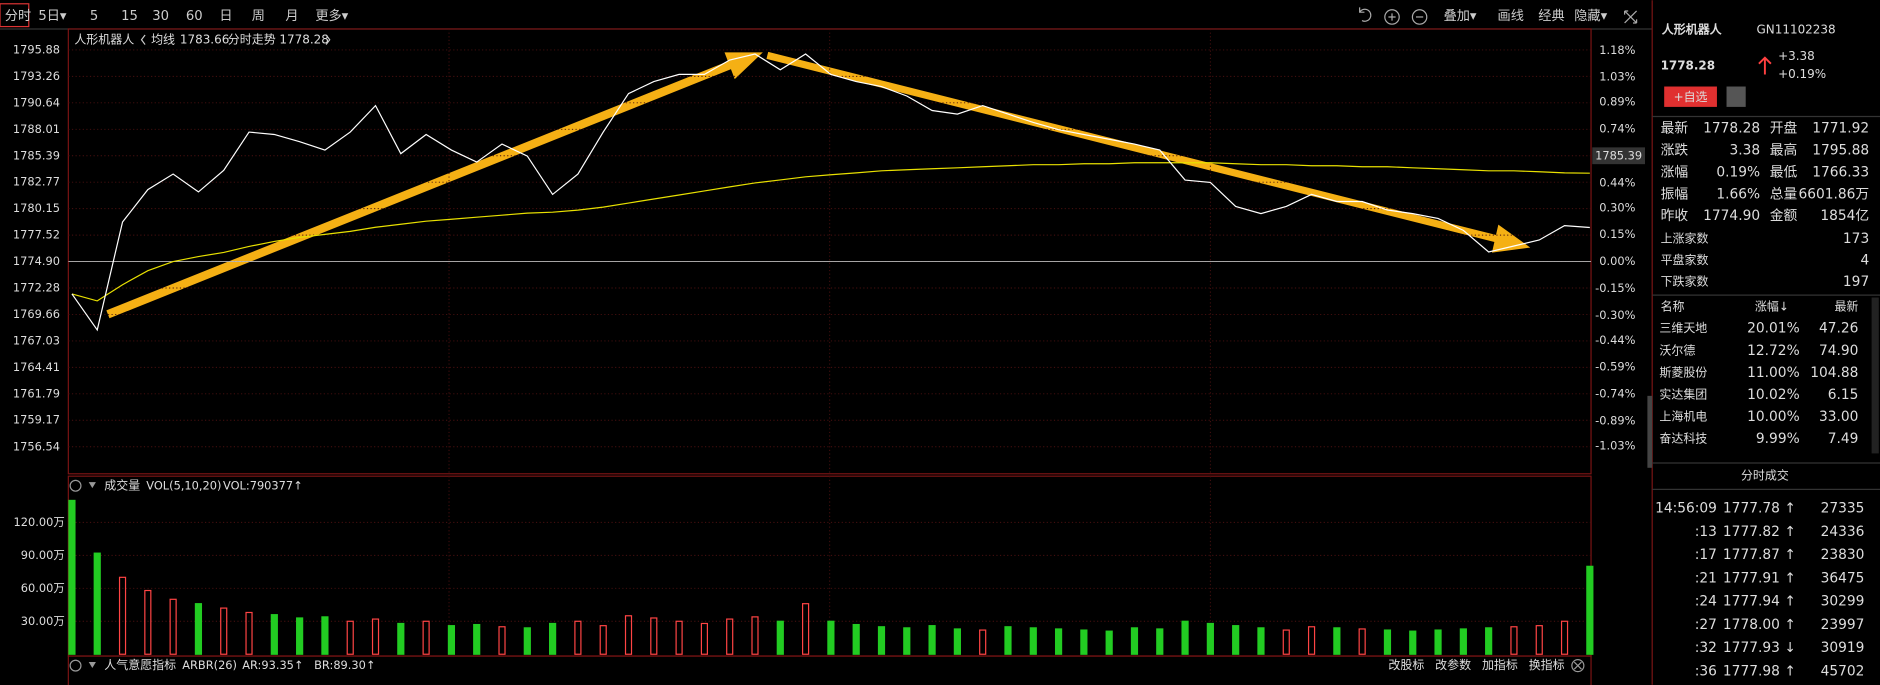 The height and width of the screenshot is (685, 1880). What do you see at coordinates (1683, 393) in the screenshot?
I see `sector-name: 实达集团` at bounding box center [1683, 393].